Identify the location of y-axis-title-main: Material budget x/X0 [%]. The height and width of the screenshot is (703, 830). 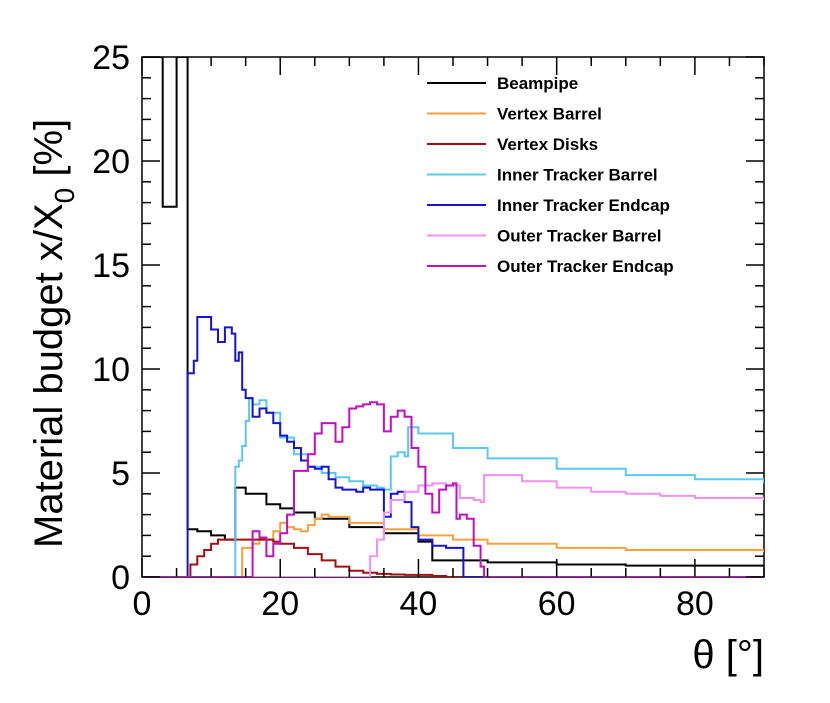
(53, 333).